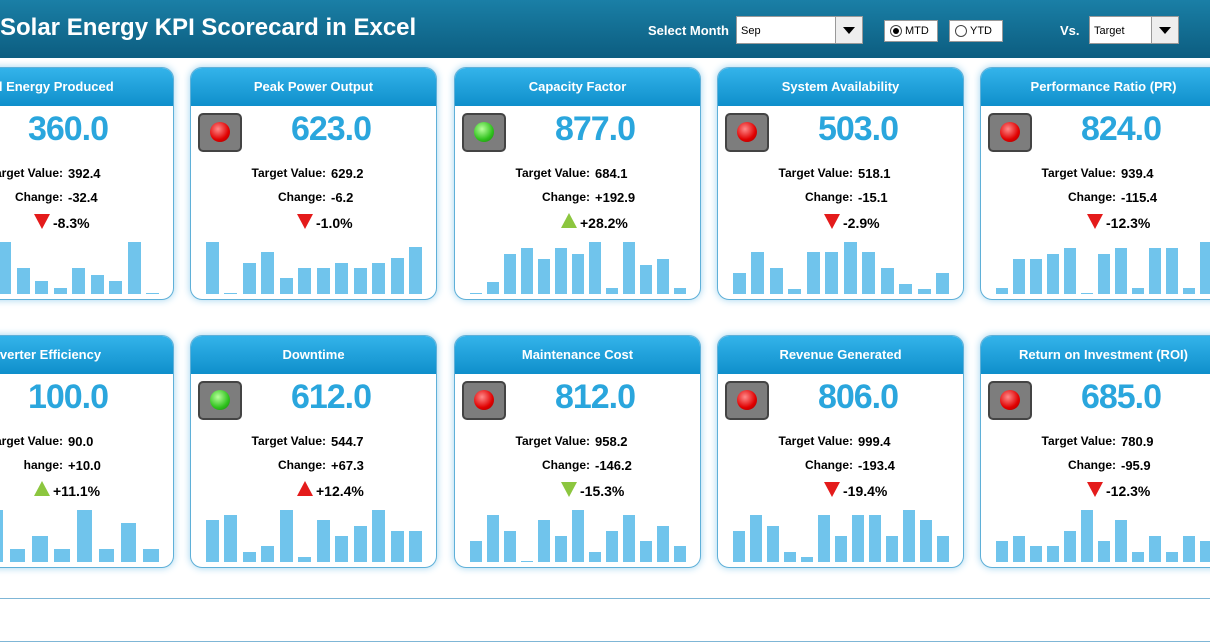  What do you see at coordinates (688, 30) in the screenshot?
I see `month-label: Select Month` at bounding box center [688, 30].